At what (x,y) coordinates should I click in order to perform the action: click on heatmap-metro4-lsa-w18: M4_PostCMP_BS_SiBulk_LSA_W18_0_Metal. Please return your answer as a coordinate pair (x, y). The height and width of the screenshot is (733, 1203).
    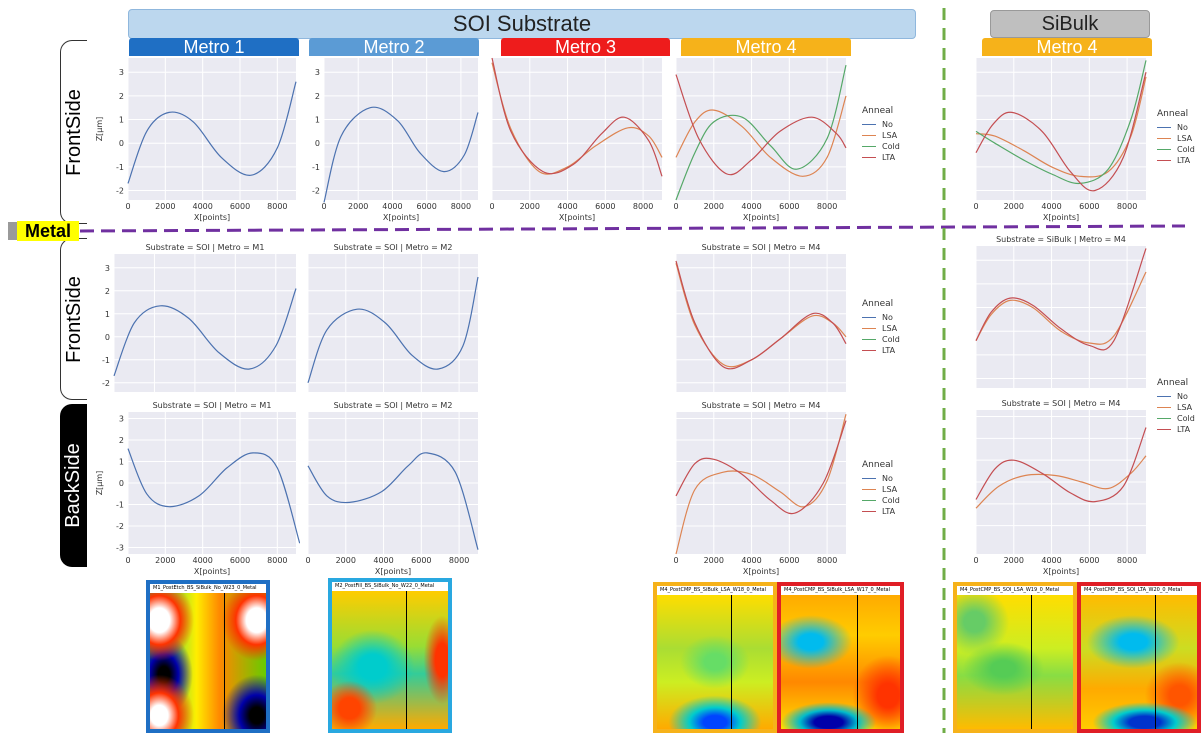
    Looking at the image, I should click on (715, 657).